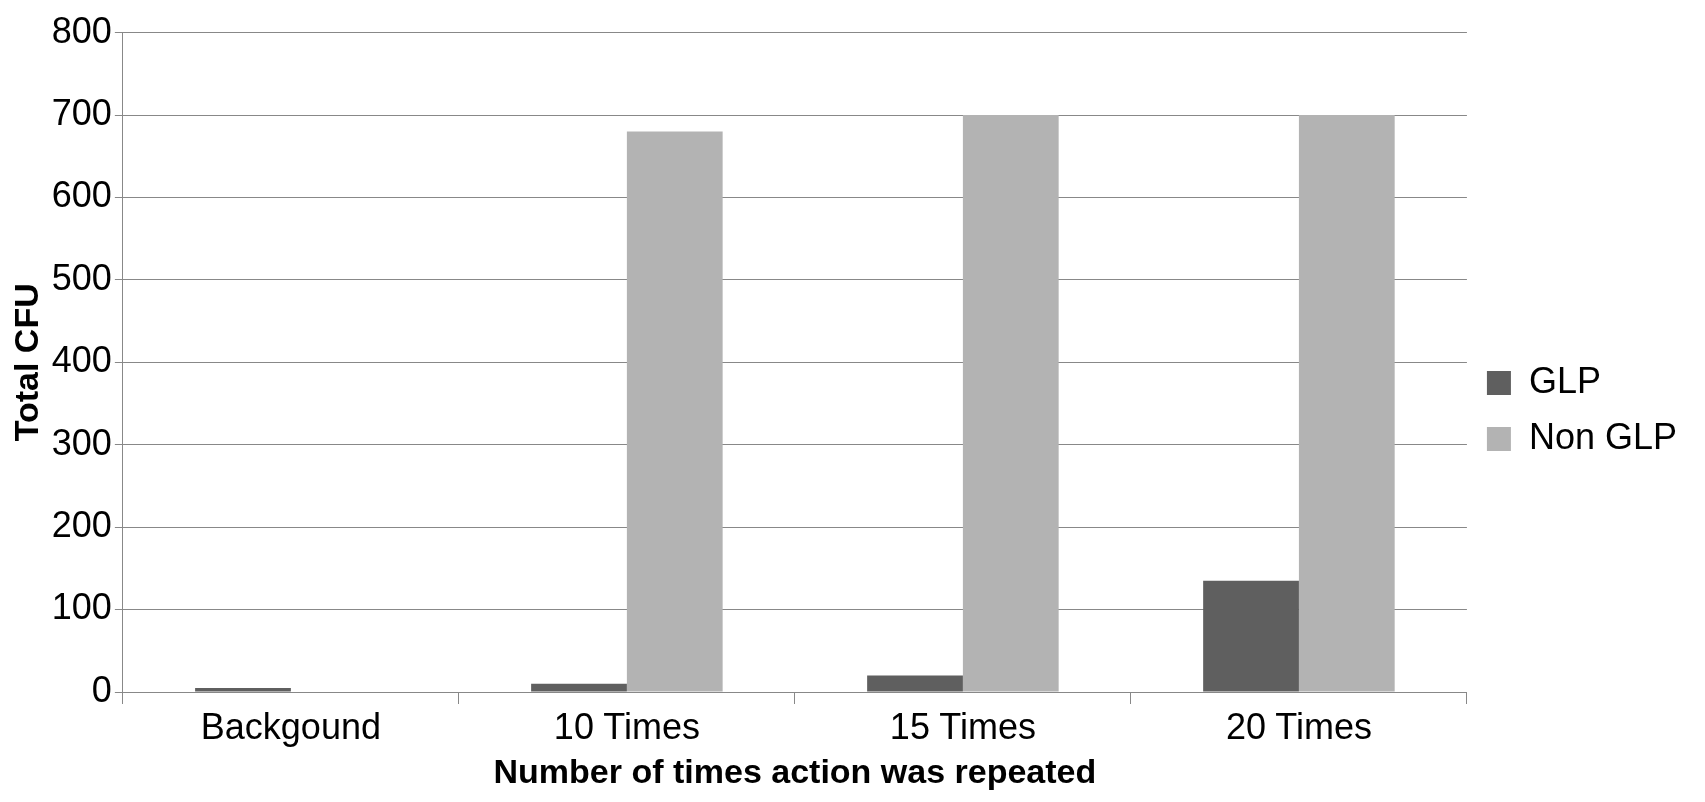 The image size is (1705, 802). What do you see at coordinates (81, 442) in the screenshot?
I see `y-tick-label: 300` at bounding box center [81, 442].